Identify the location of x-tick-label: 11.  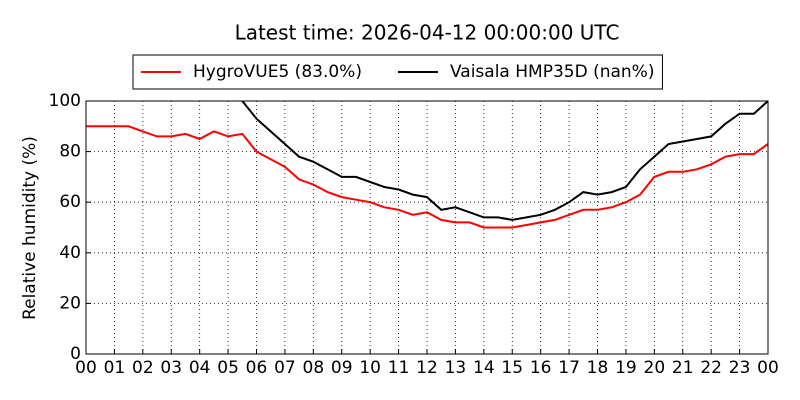
(399, 368).